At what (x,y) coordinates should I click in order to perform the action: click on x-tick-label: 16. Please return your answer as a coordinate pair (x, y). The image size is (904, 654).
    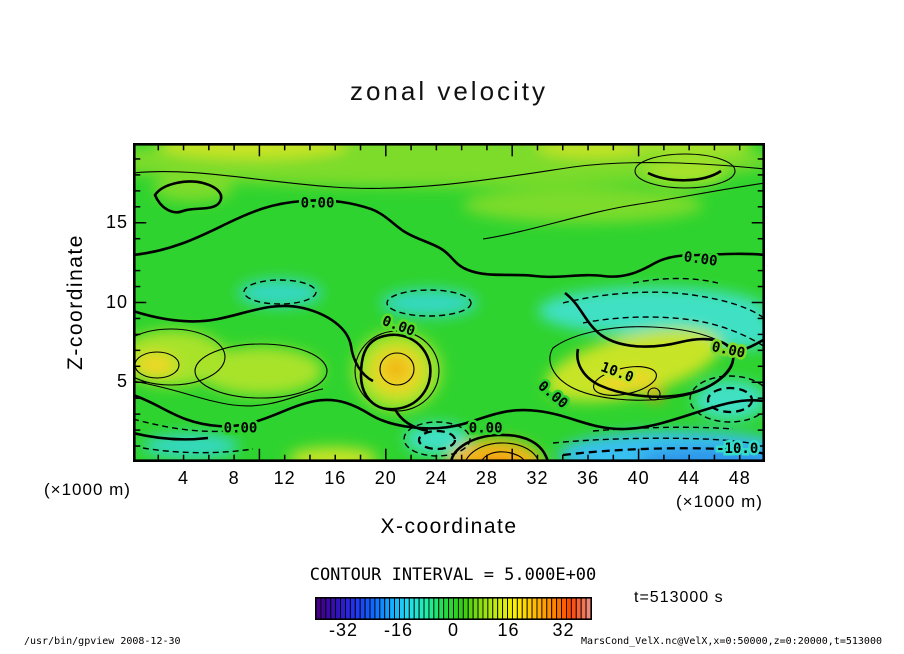
    Looking at the image, I should click on (335, 478).